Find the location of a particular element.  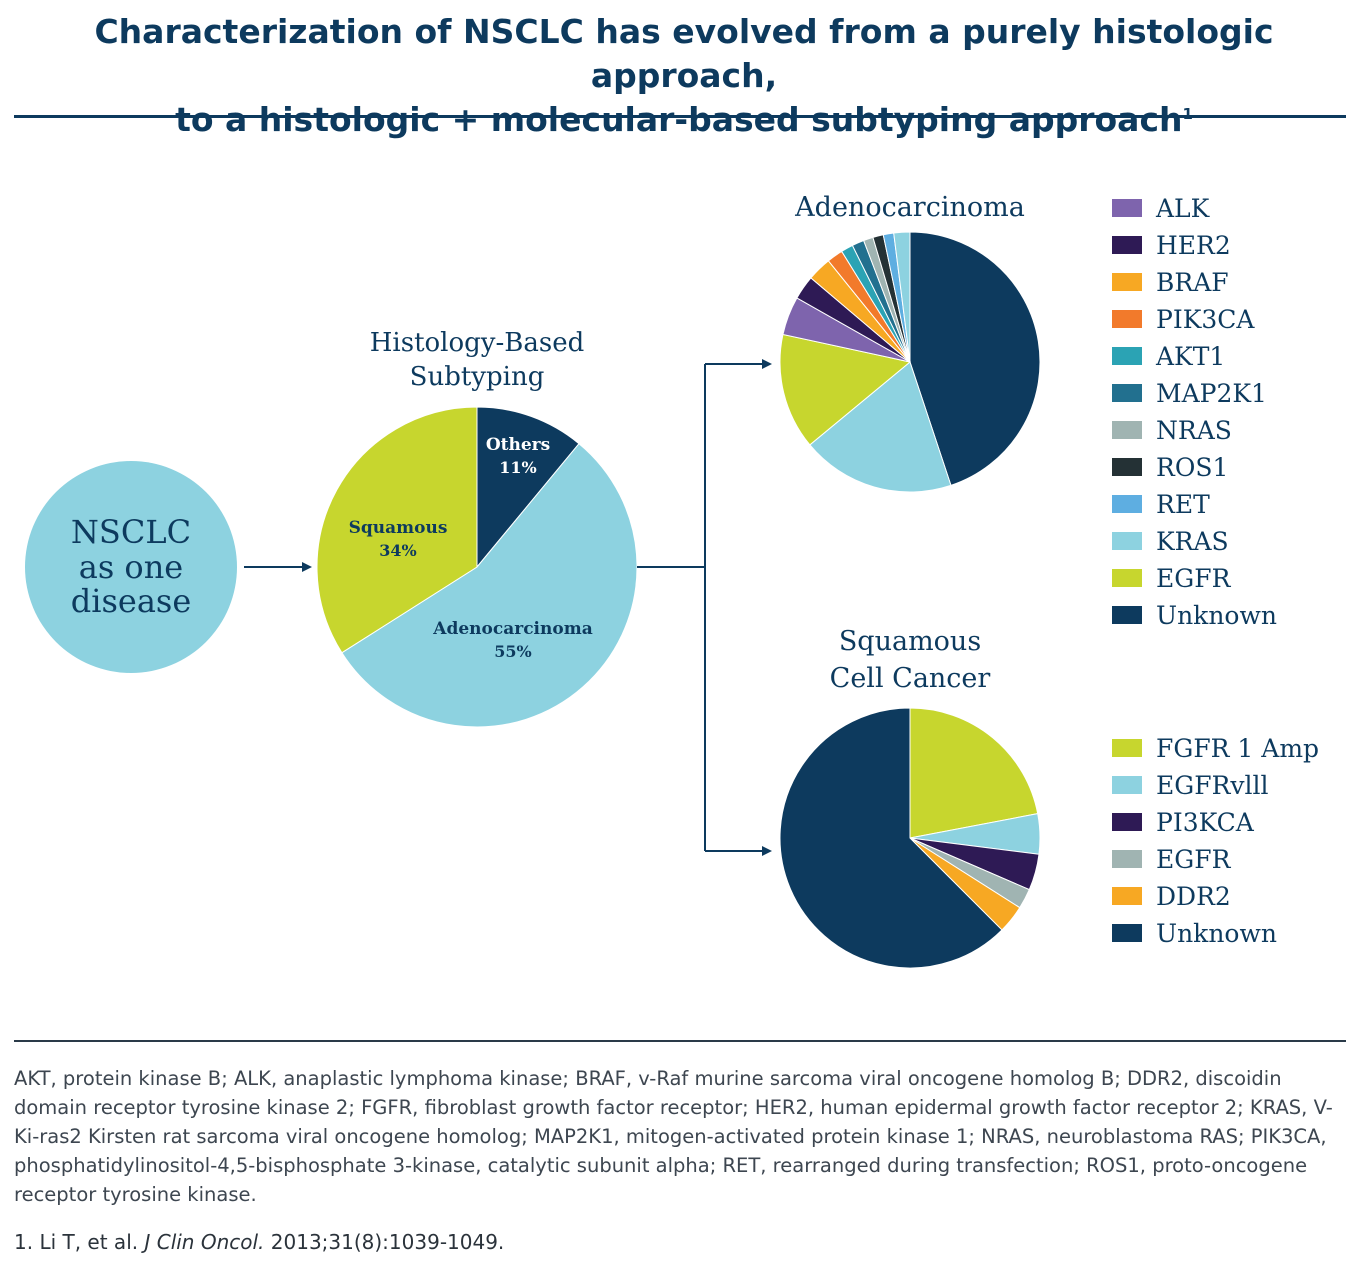

adeno-slice-label: Adenocarcinoma is located at coordinates (512, 629).